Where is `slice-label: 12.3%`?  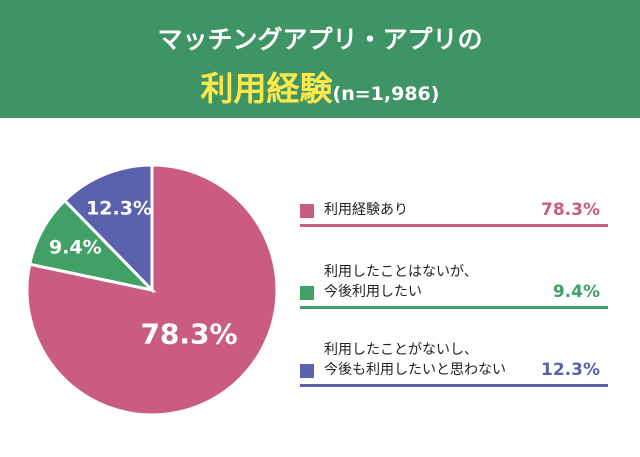
slice-label: 12.3% is located at coordinates (119, 208).